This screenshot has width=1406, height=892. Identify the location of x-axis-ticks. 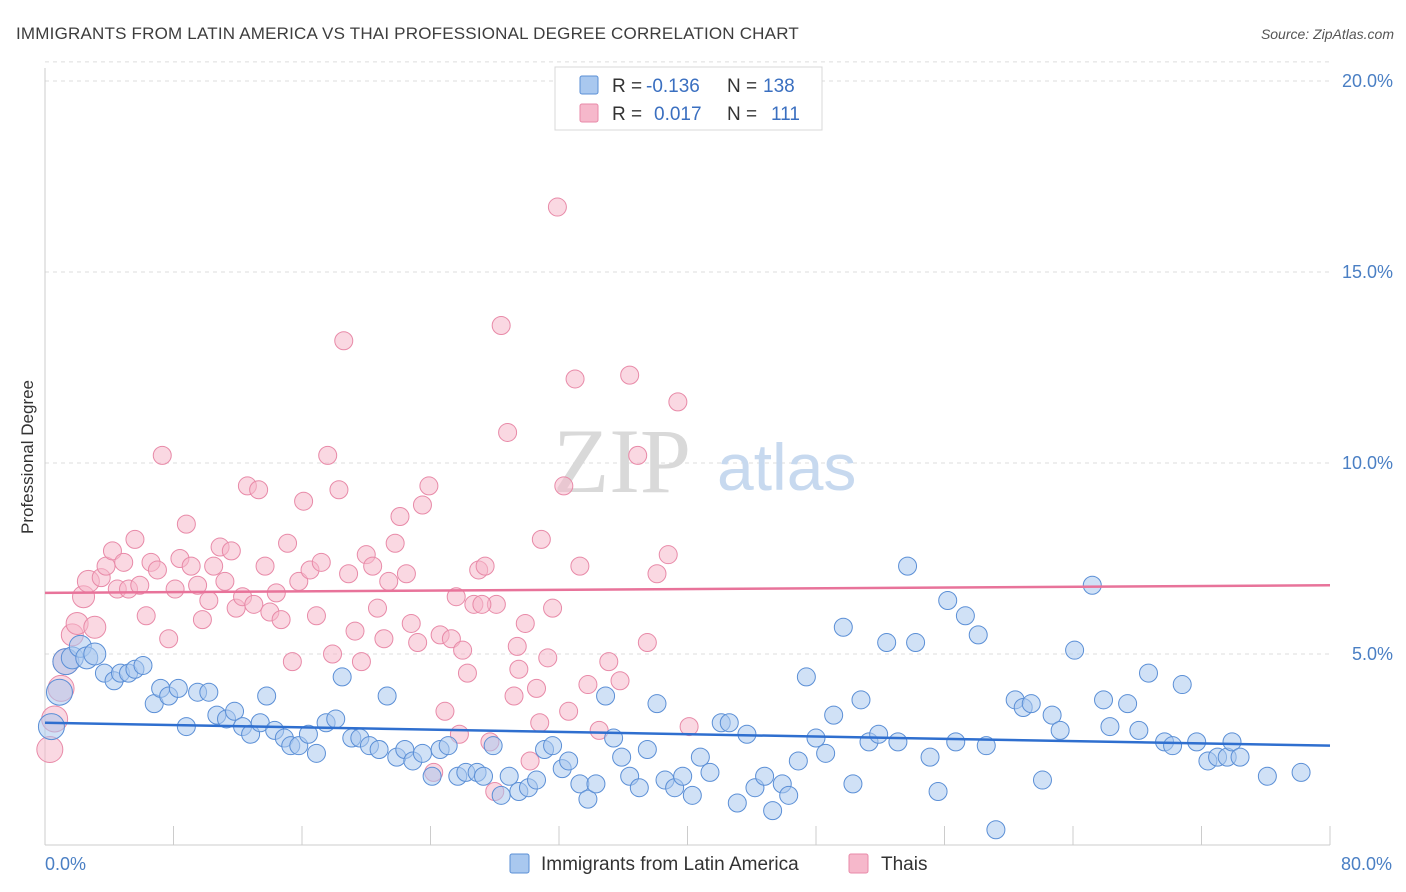
(687, 835).